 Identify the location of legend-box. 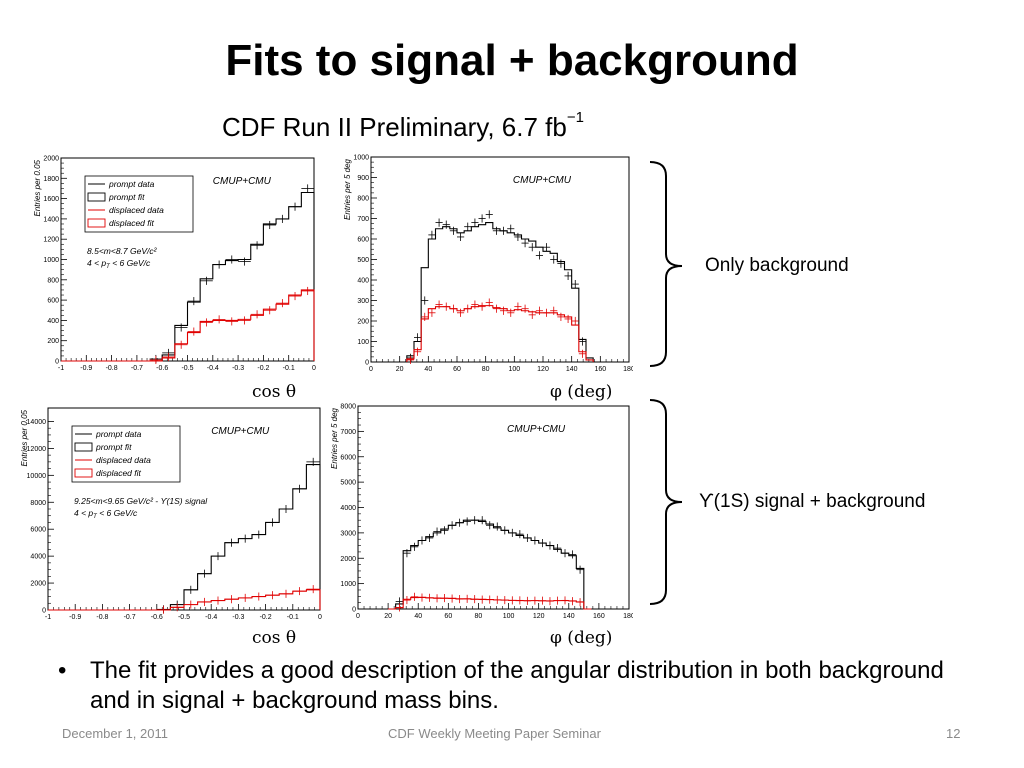
(126, 454).